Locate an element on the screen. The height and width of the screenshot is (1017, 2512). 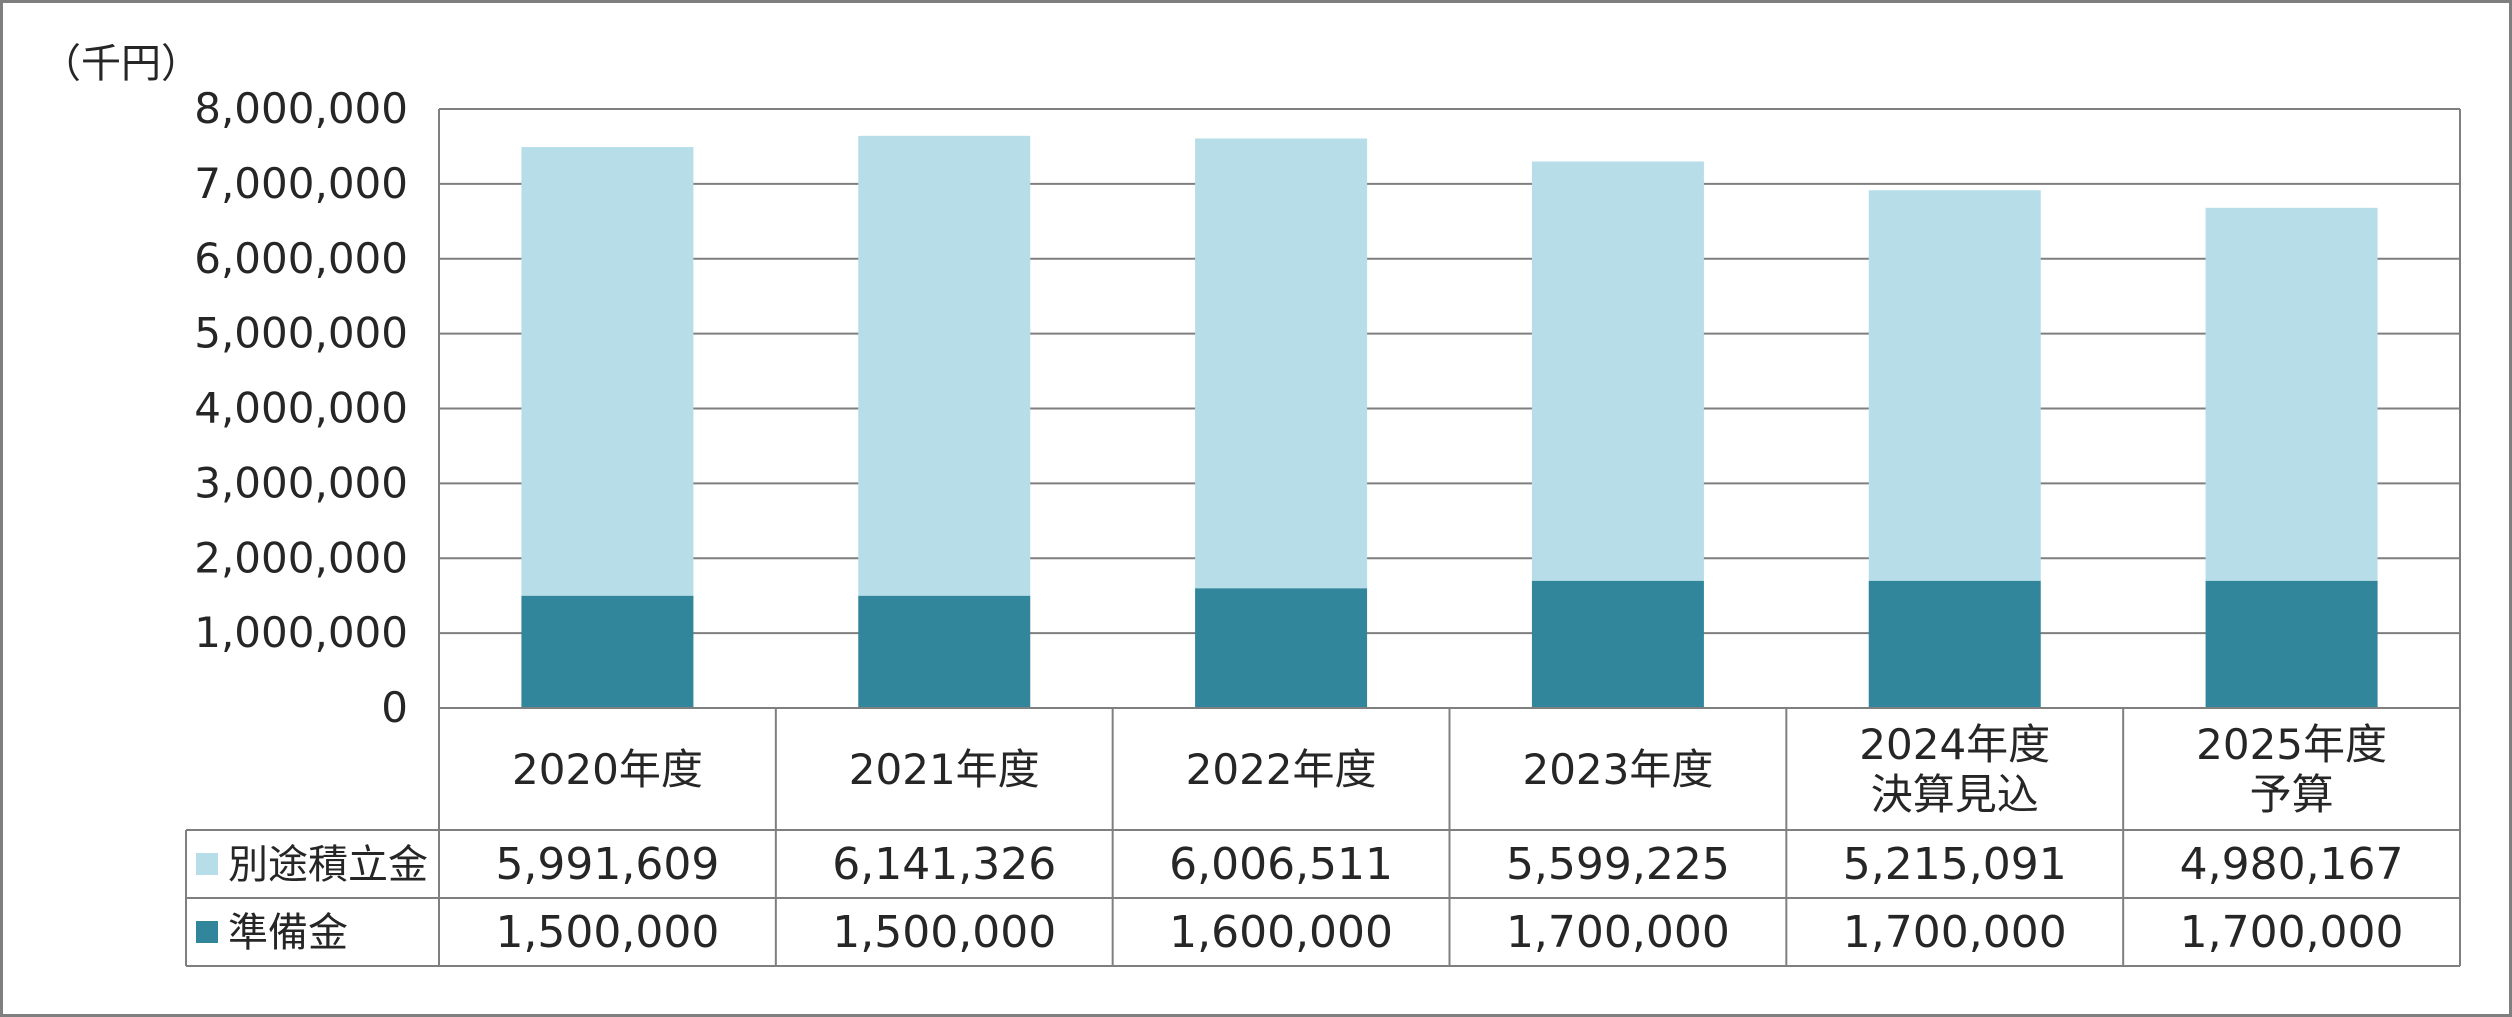
x-category-label: 予算 is located at coordinates (2292, 794).